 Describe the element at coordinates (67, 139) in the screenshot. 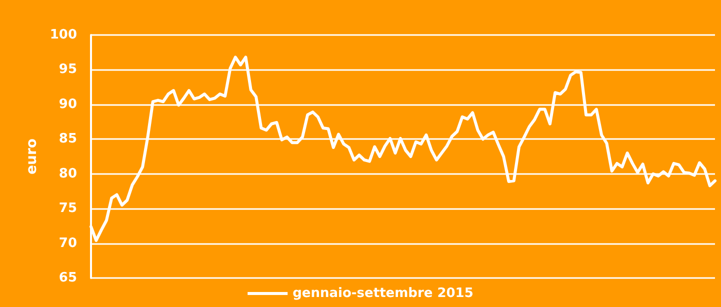

I see `y-tick-label: 85` at that location.